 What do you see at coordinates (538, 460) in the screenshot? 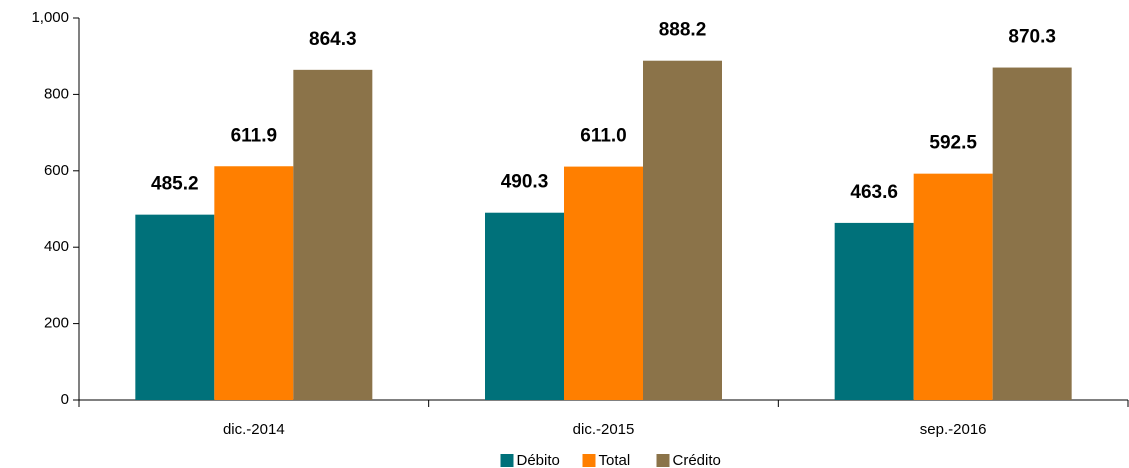
I see `legend-label: Débito` at bounding box center [538, 460].